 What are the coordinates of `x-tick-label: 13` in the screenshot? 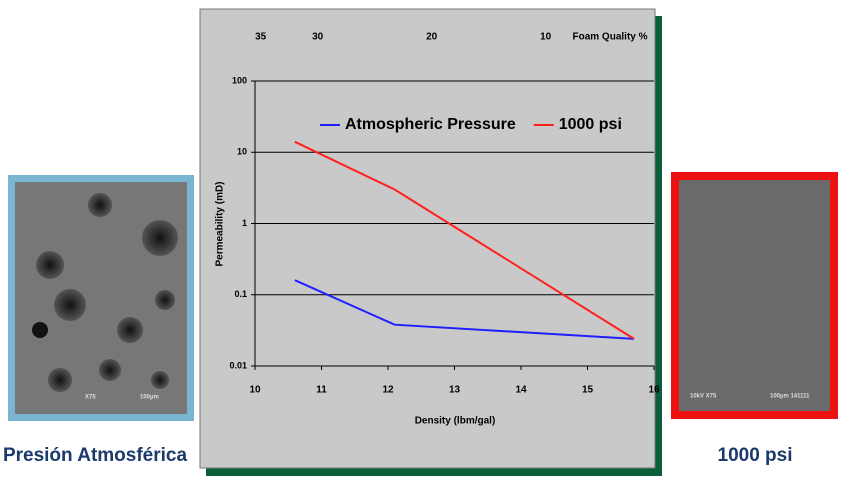 It's located at (455, 390).